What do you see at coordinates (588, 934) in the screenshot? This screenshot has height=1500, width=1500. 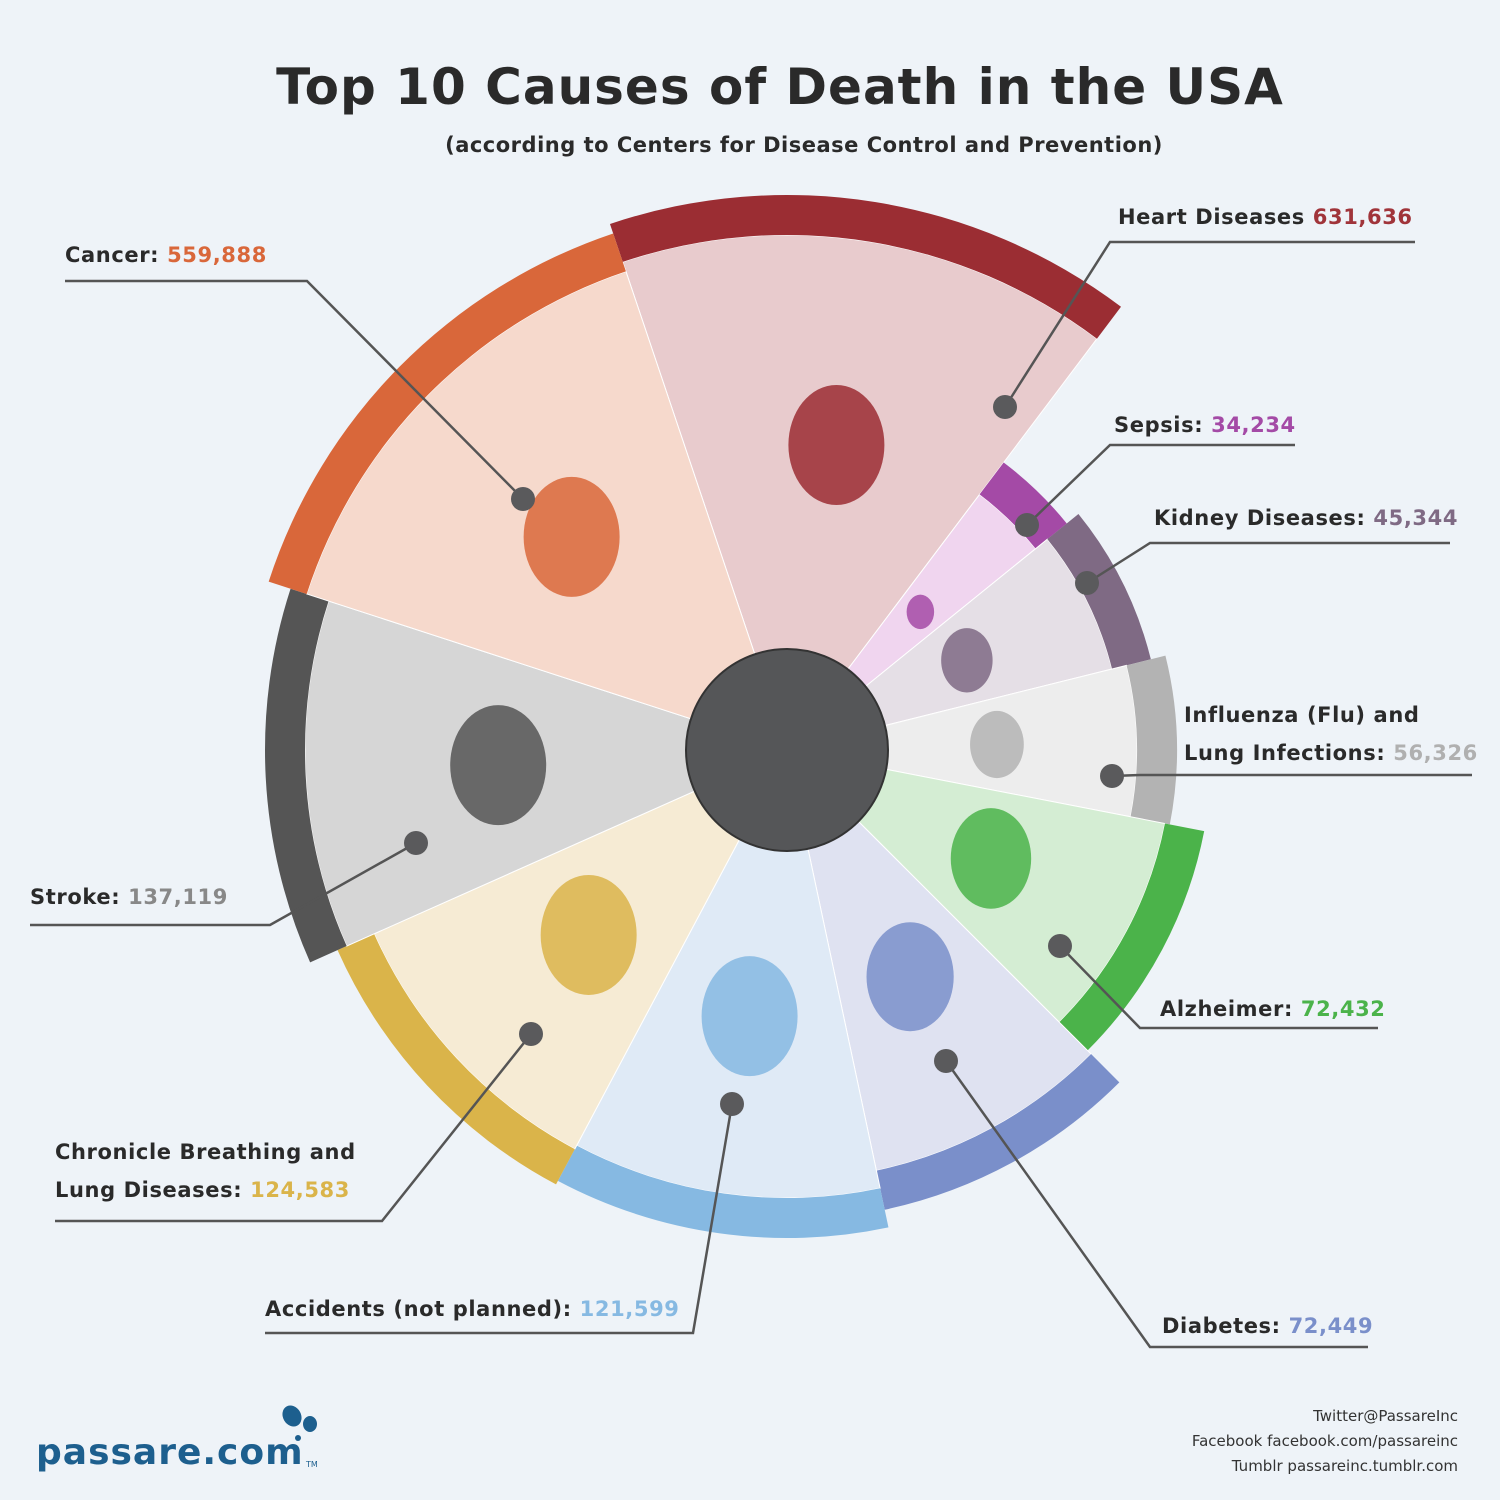 I see `character-breathing` at bounding box center [588, 934].